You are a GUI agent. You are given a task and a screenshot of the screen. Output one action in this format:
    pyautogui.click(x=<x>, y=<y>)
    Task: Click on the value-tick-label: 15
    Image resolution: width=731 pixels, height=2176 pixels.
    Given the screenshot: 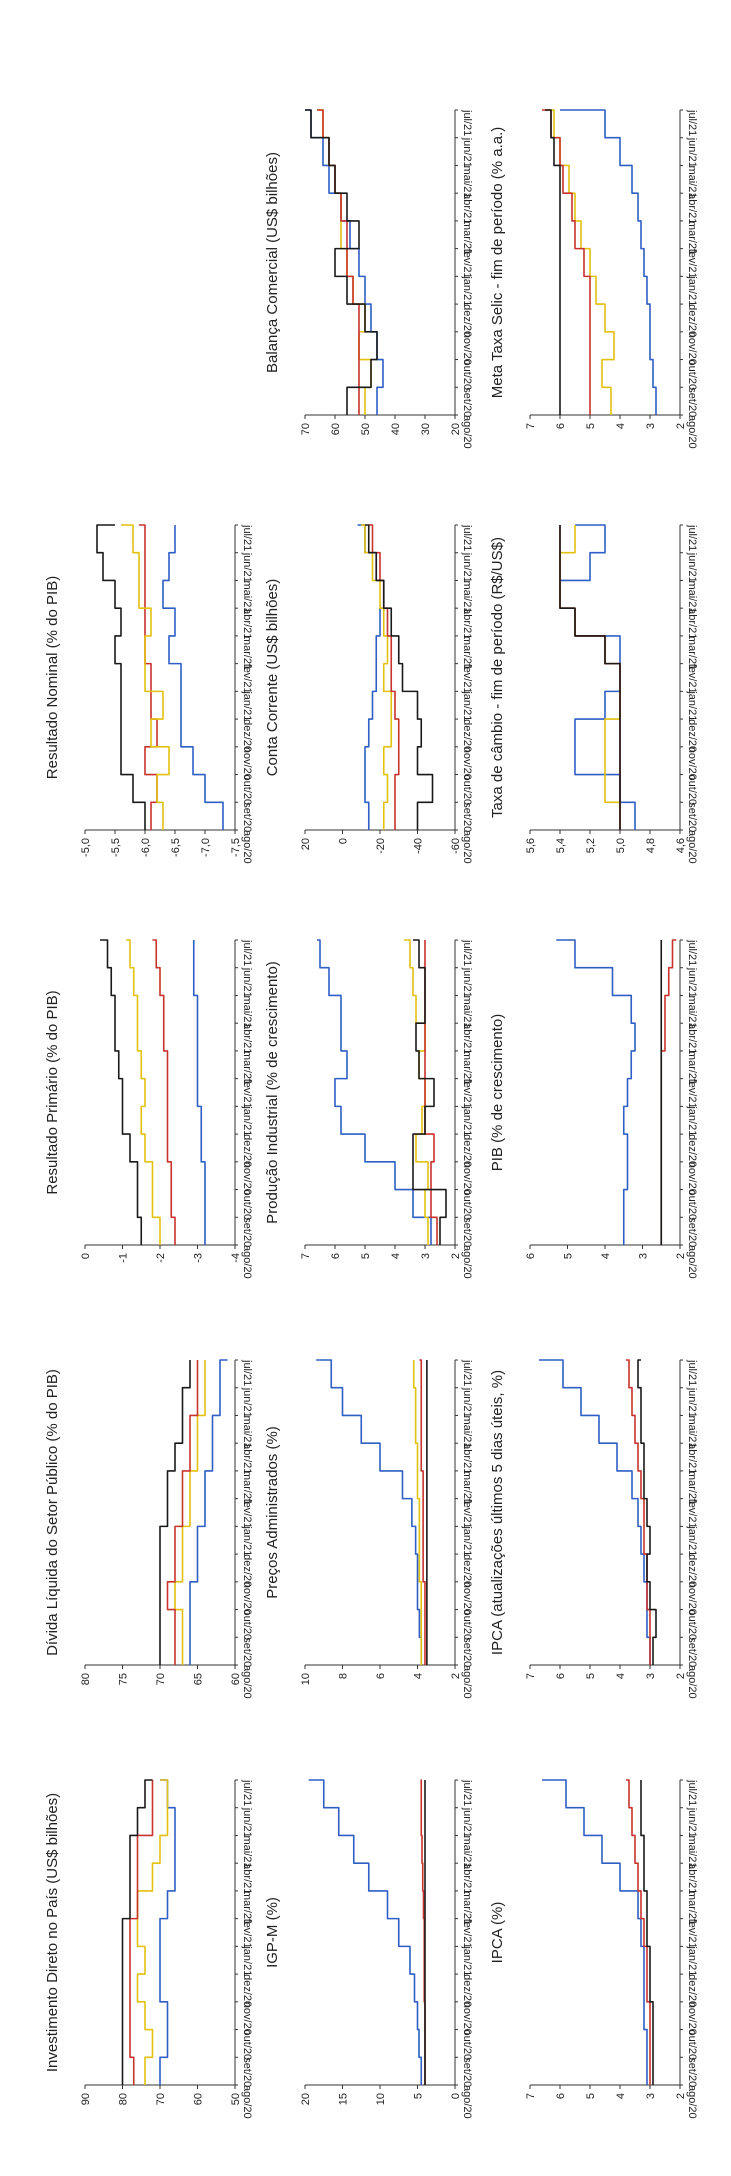 What is the action you would take?
    pyautogui.click(x=344, y=2099)
    